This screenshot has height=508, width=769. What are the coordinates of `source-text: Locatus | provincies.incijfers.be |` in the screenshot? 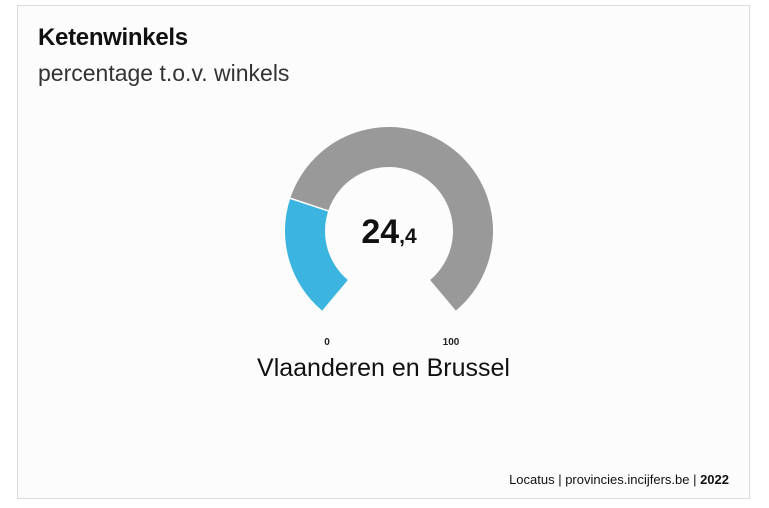 It's located at (605, 479).